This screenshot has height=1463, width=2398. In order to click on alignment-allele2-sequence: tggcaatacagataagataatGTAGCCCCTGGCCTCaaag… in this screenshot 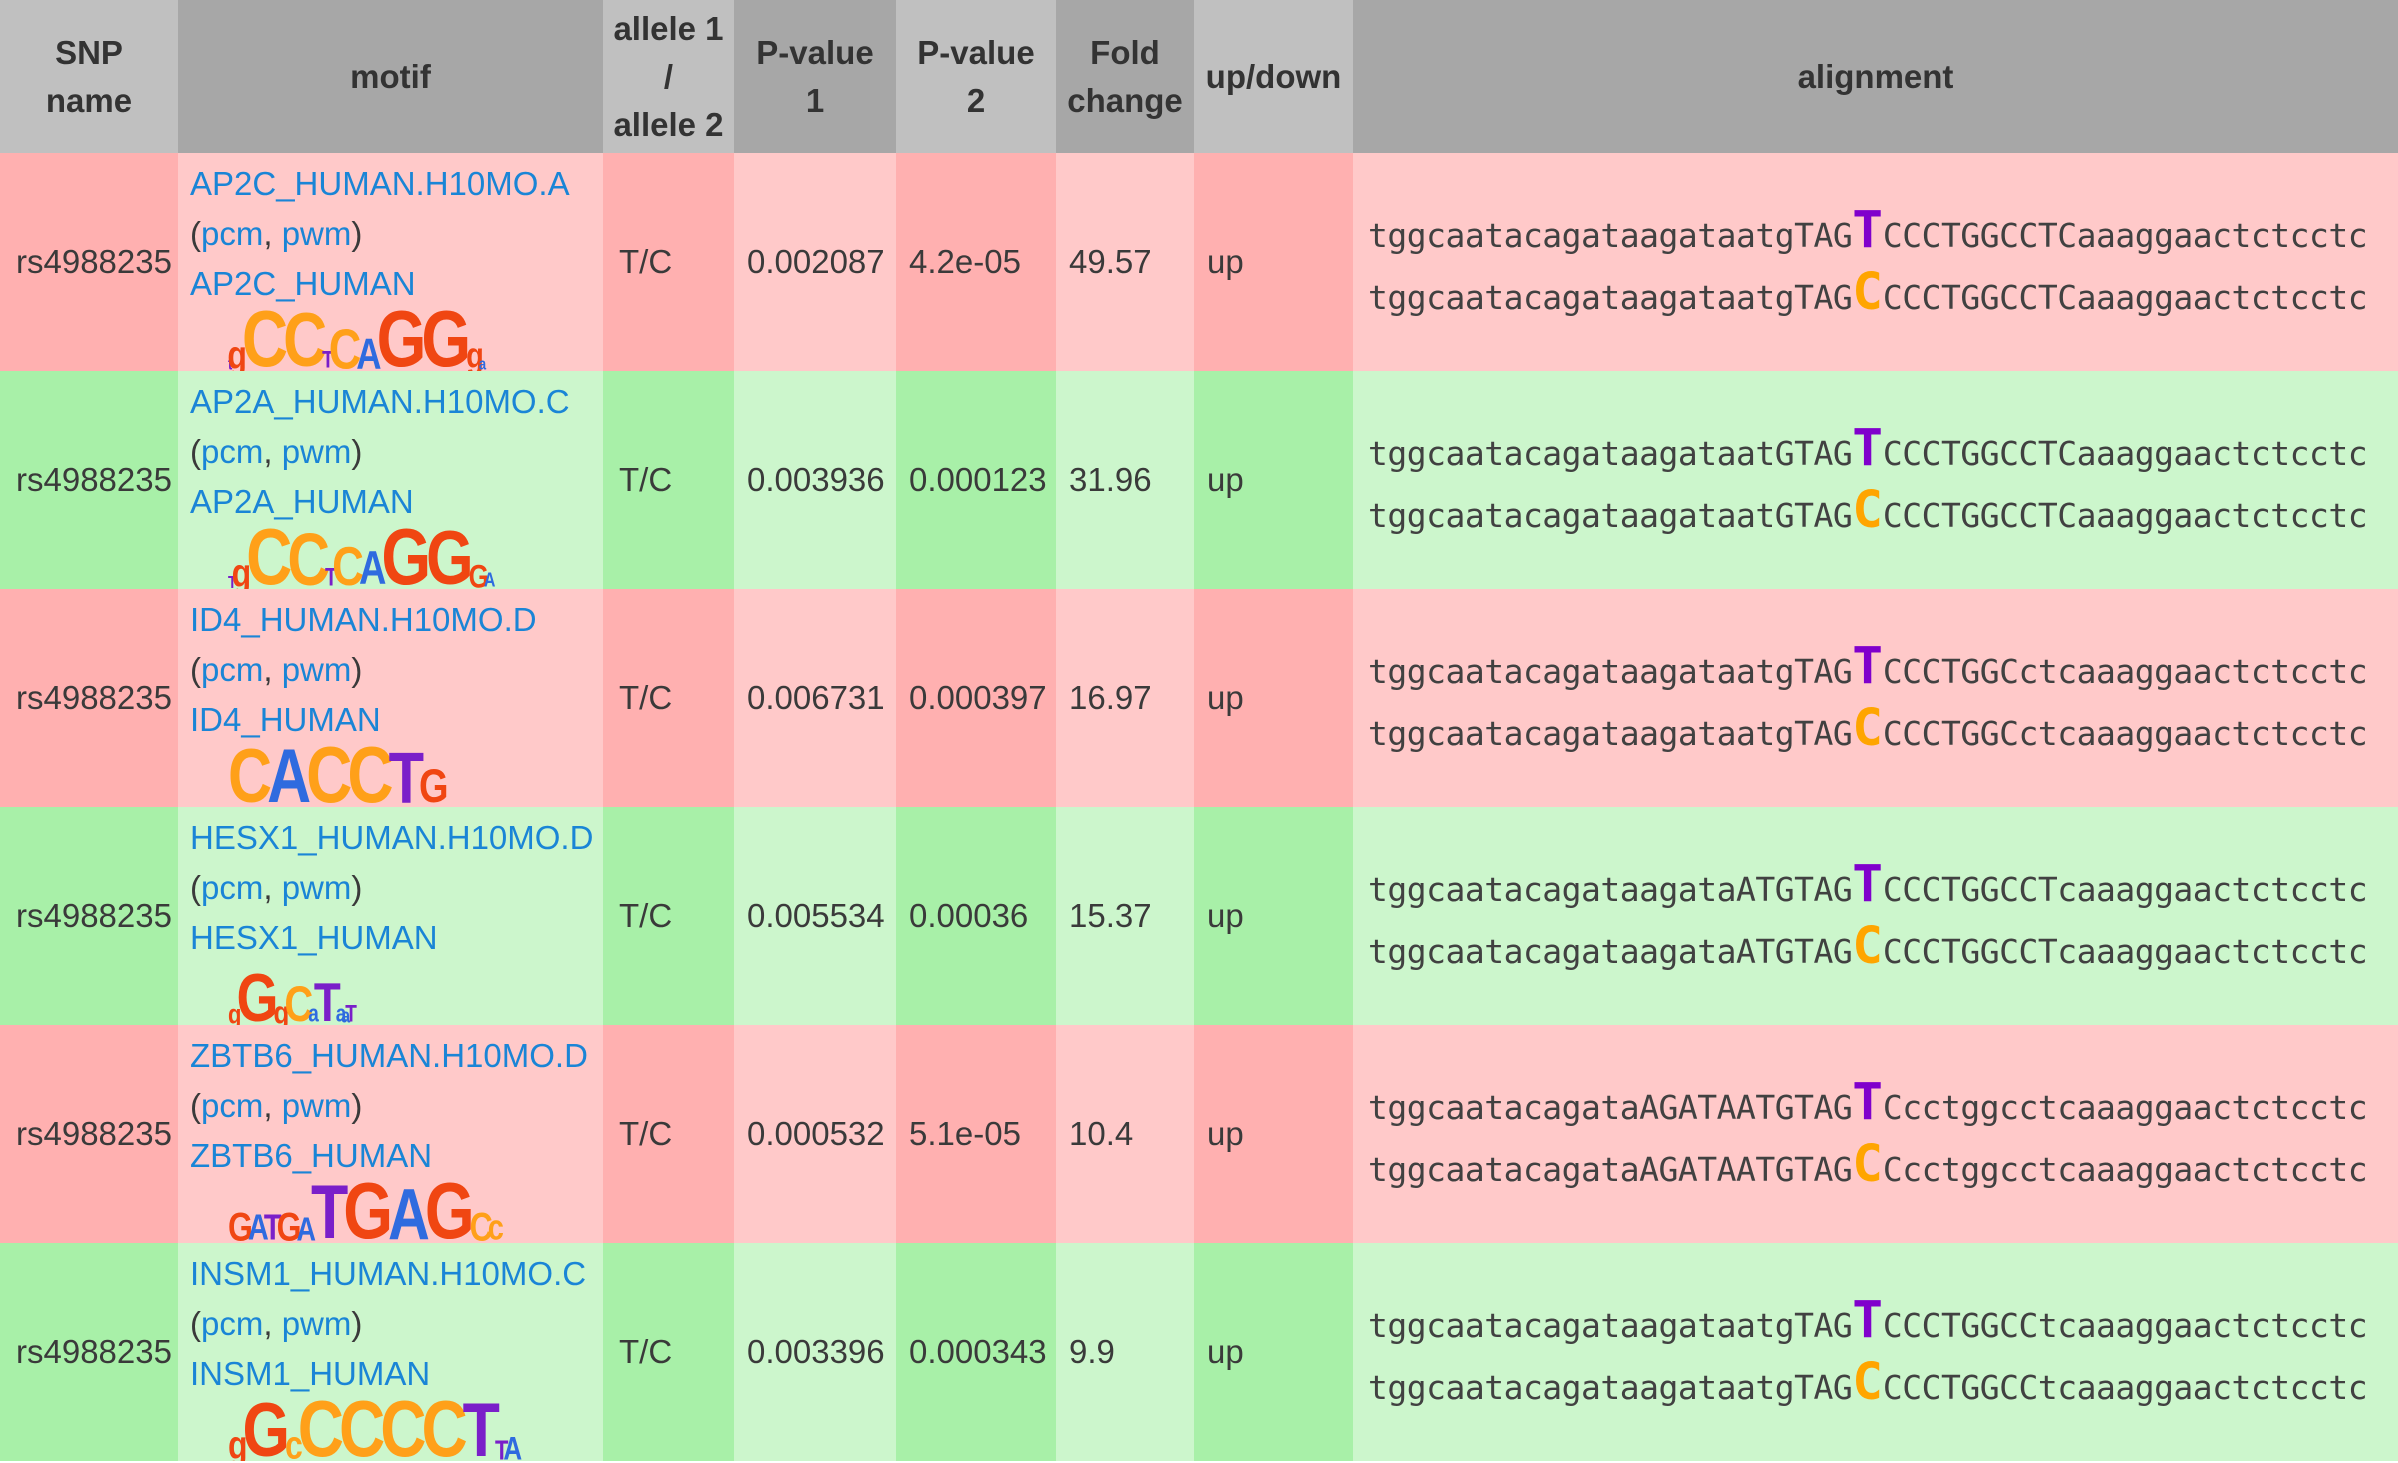, I will do `click(1868, 510)`.